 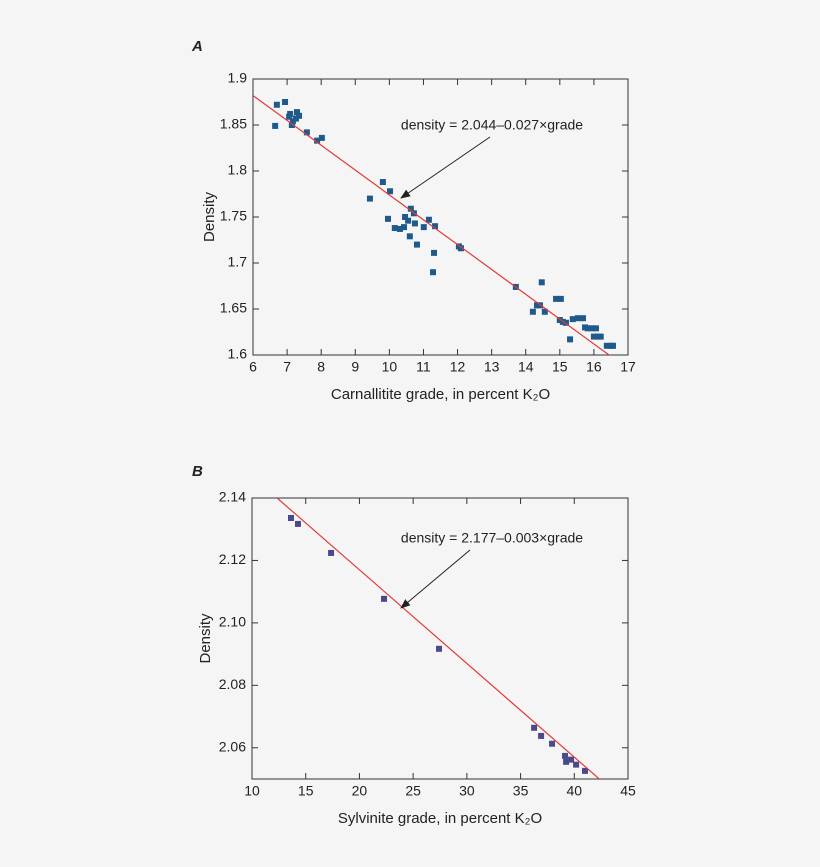 I want to click on x-tick-label: 20, so click(x=360, y=791).